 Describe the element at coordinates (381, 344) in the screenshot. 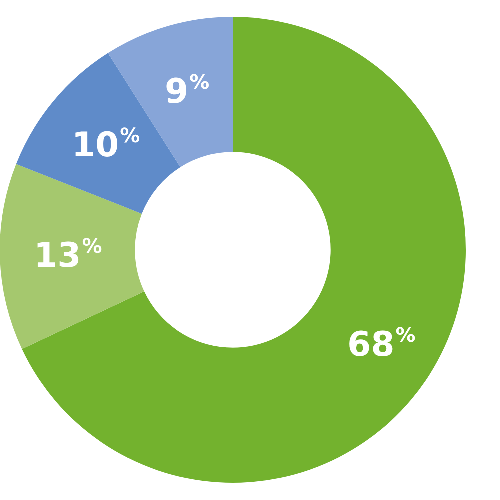

I see `data-label: 68%` at that location.